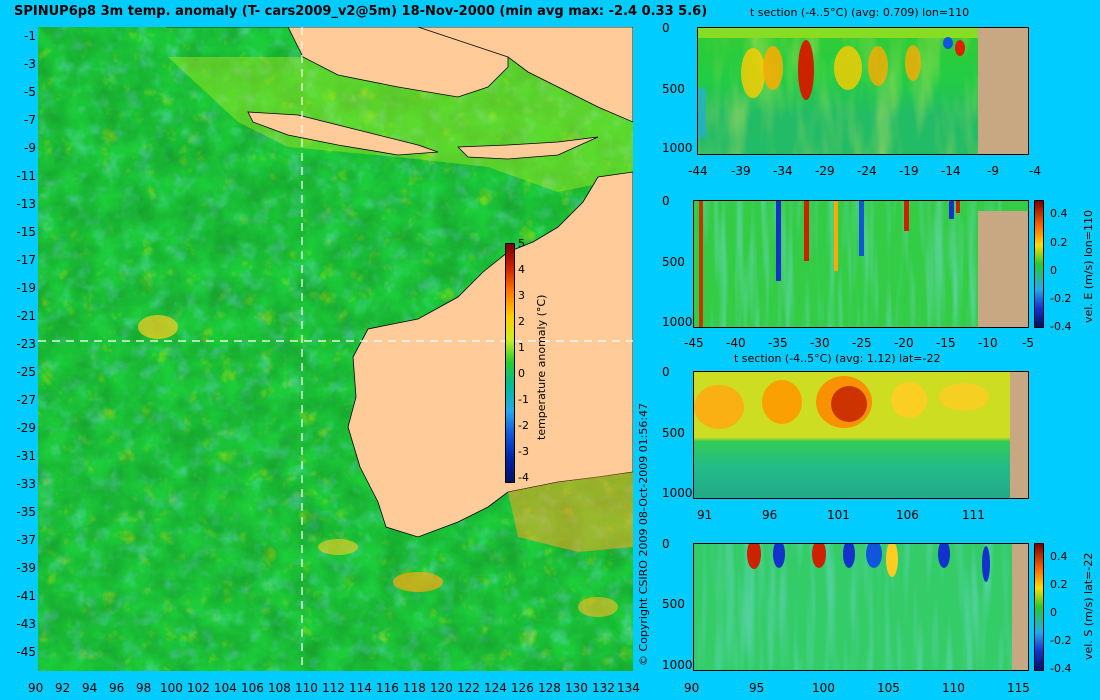 The image size is (1100, 700). What do you see at coordinates (1035, 171) in the screenshot?
I see `p1-x-tick: -4` at bounding box center [1035, 171].